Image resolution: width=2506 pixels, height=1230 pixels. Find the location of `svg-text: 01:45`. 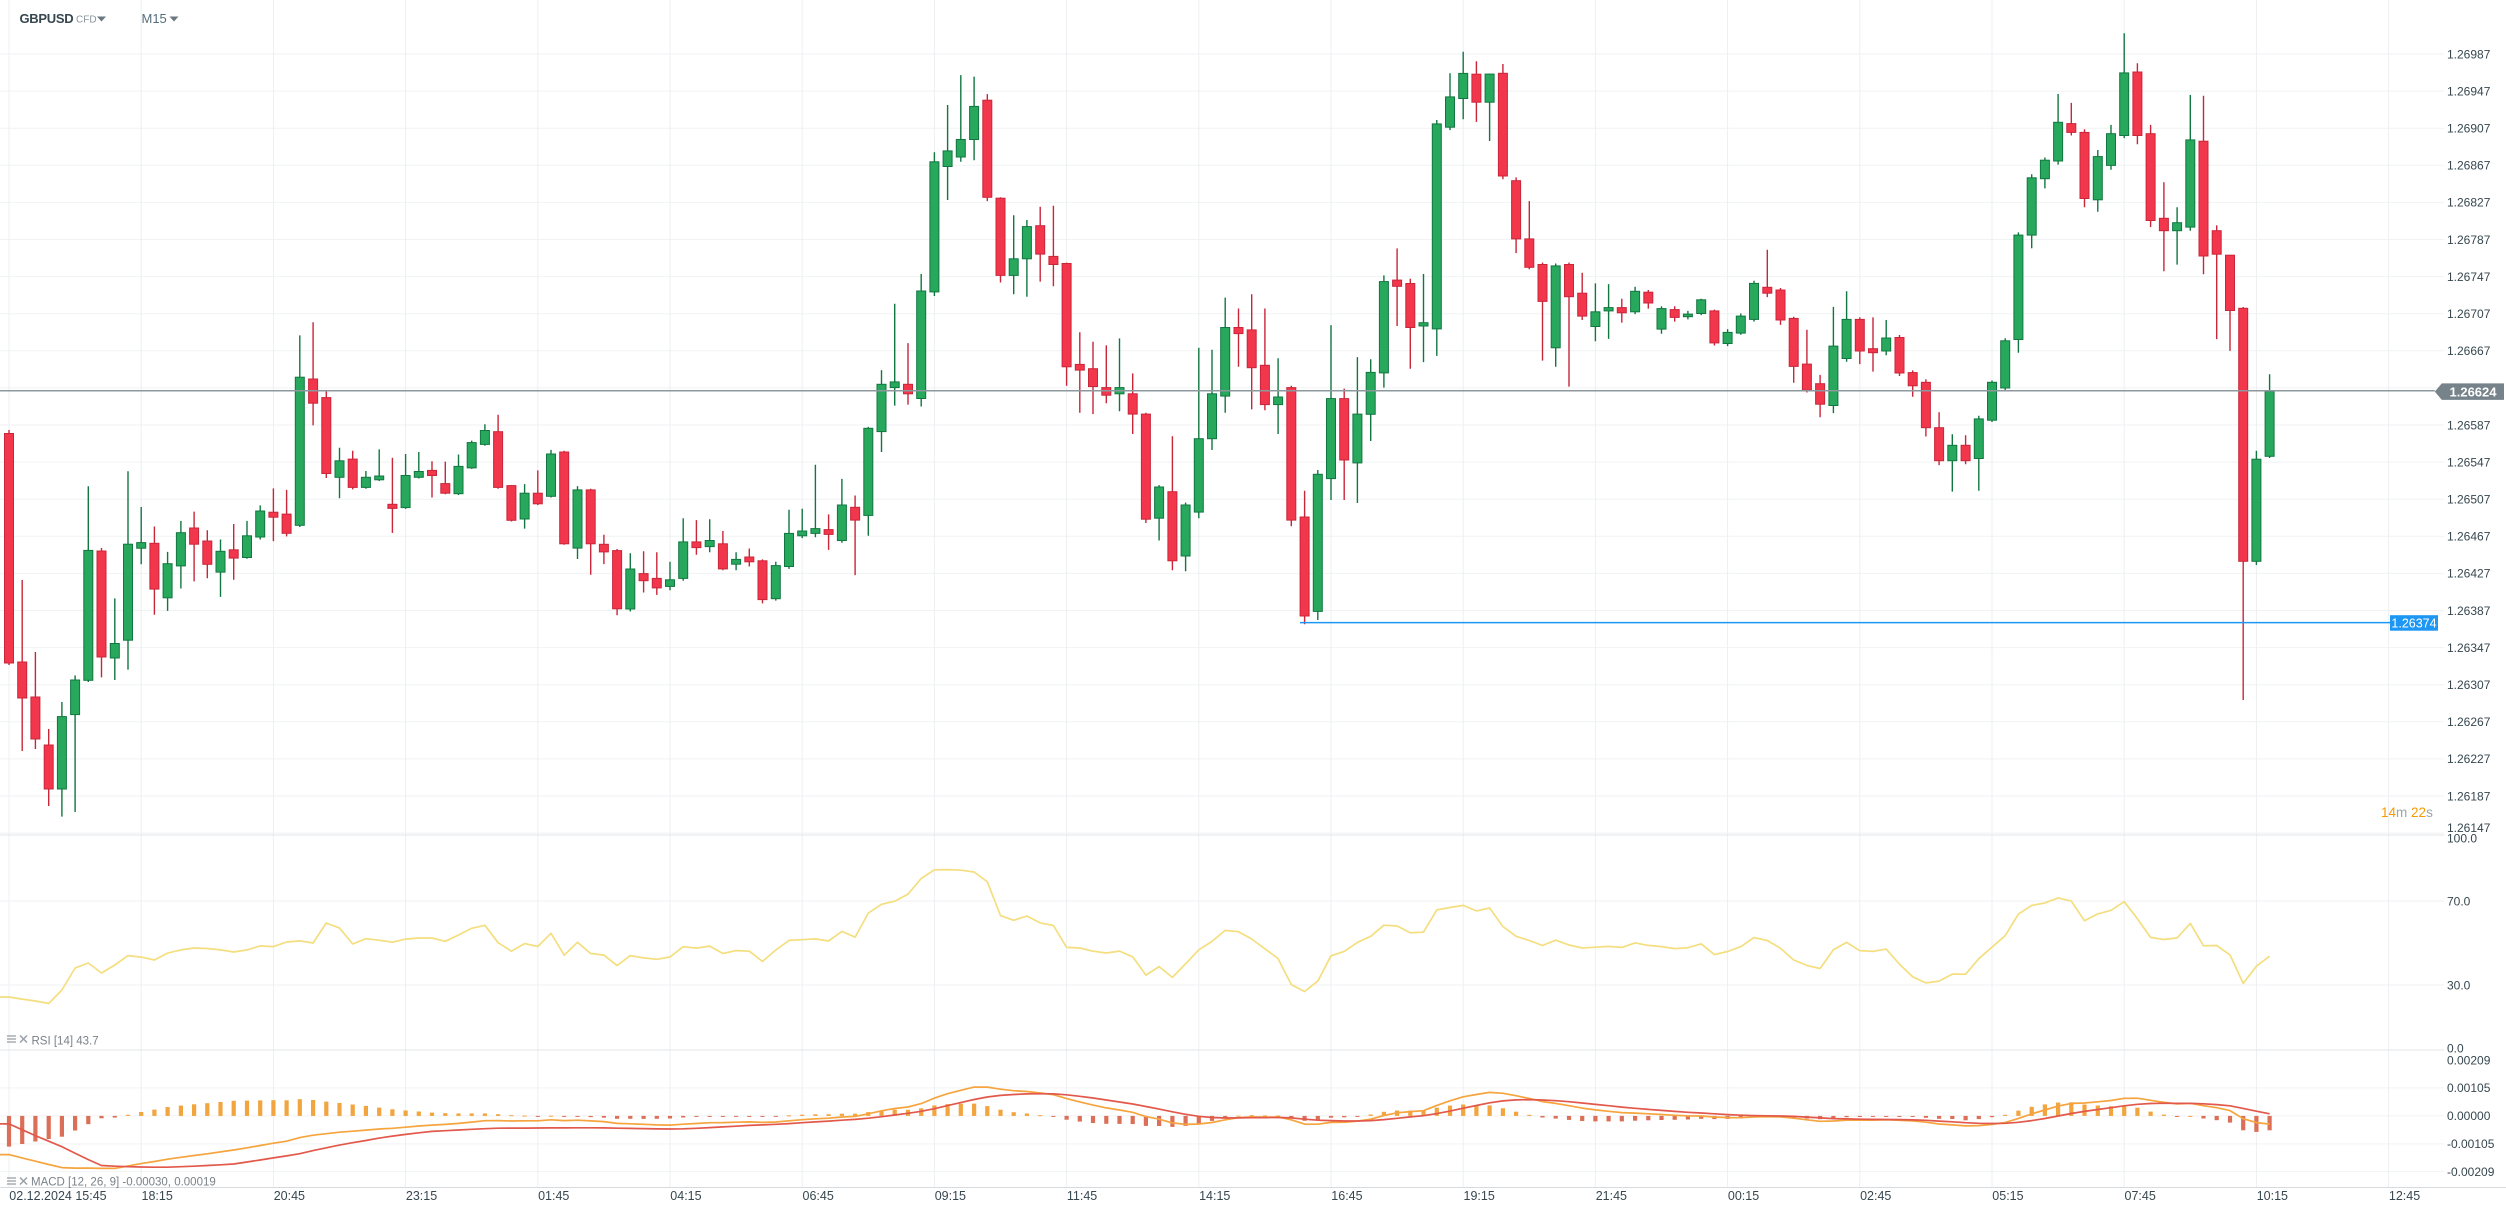

svg-text: 01:45 is located at coordinates (553, 1196).